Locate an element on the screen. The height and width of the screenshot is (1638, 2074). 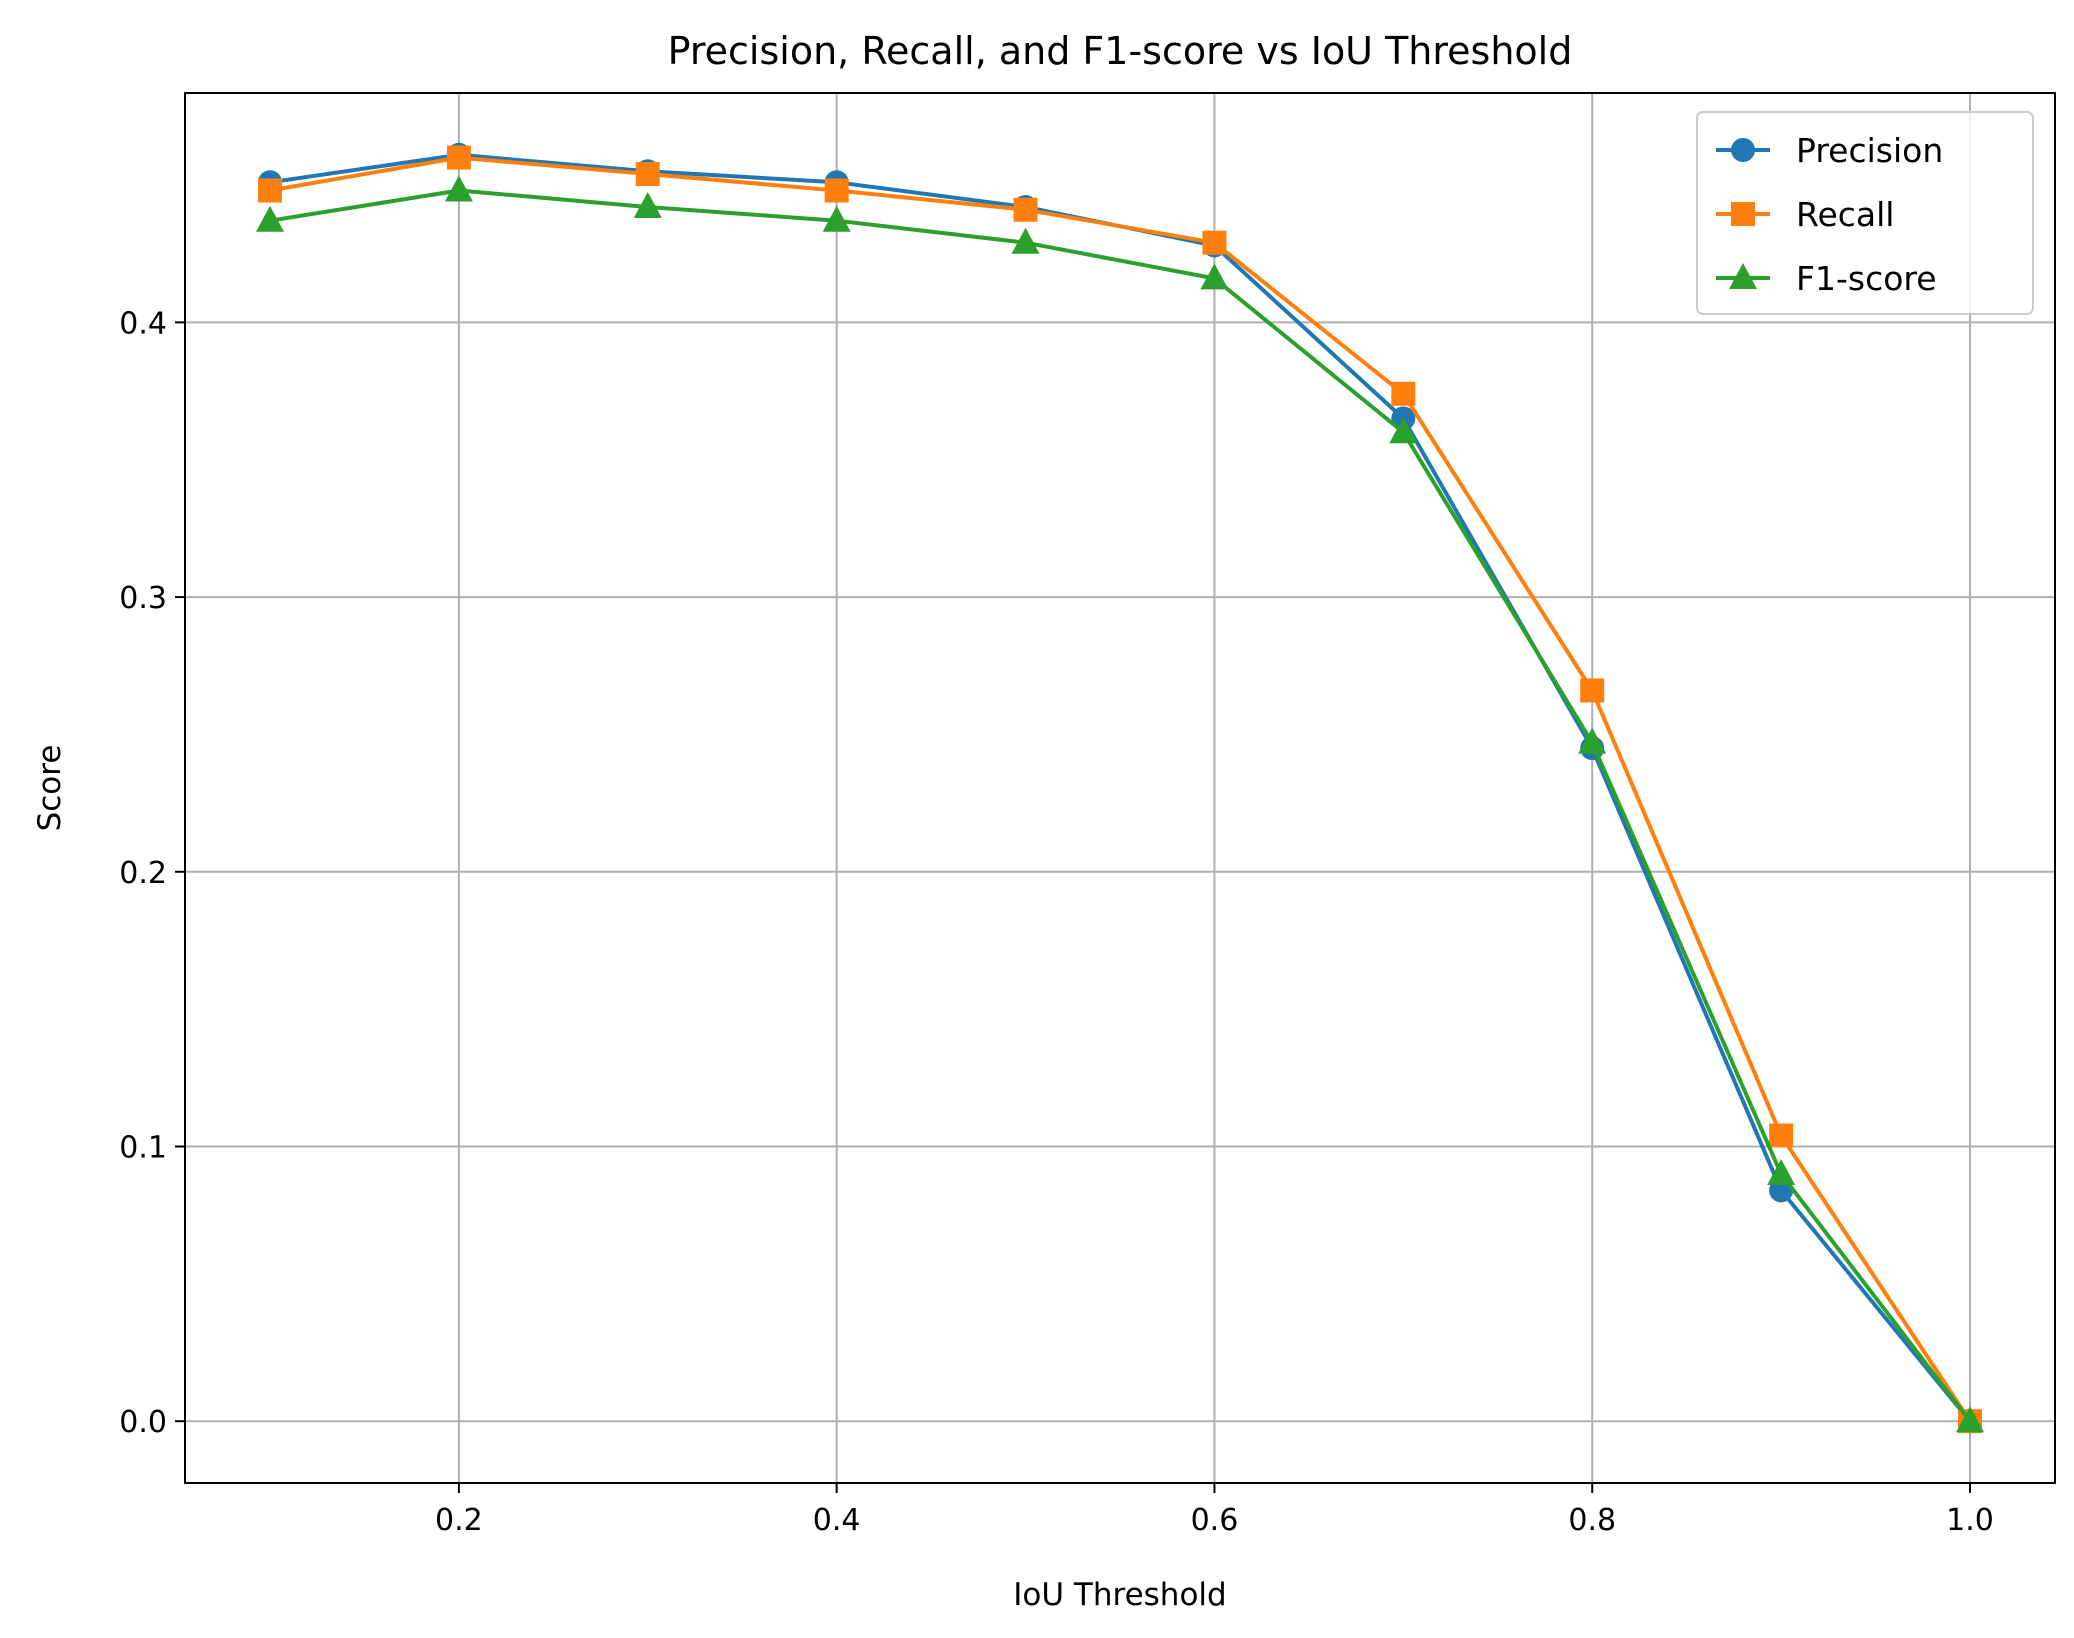
y-tick-label: 0.3 is located at coordinates (143, 598).